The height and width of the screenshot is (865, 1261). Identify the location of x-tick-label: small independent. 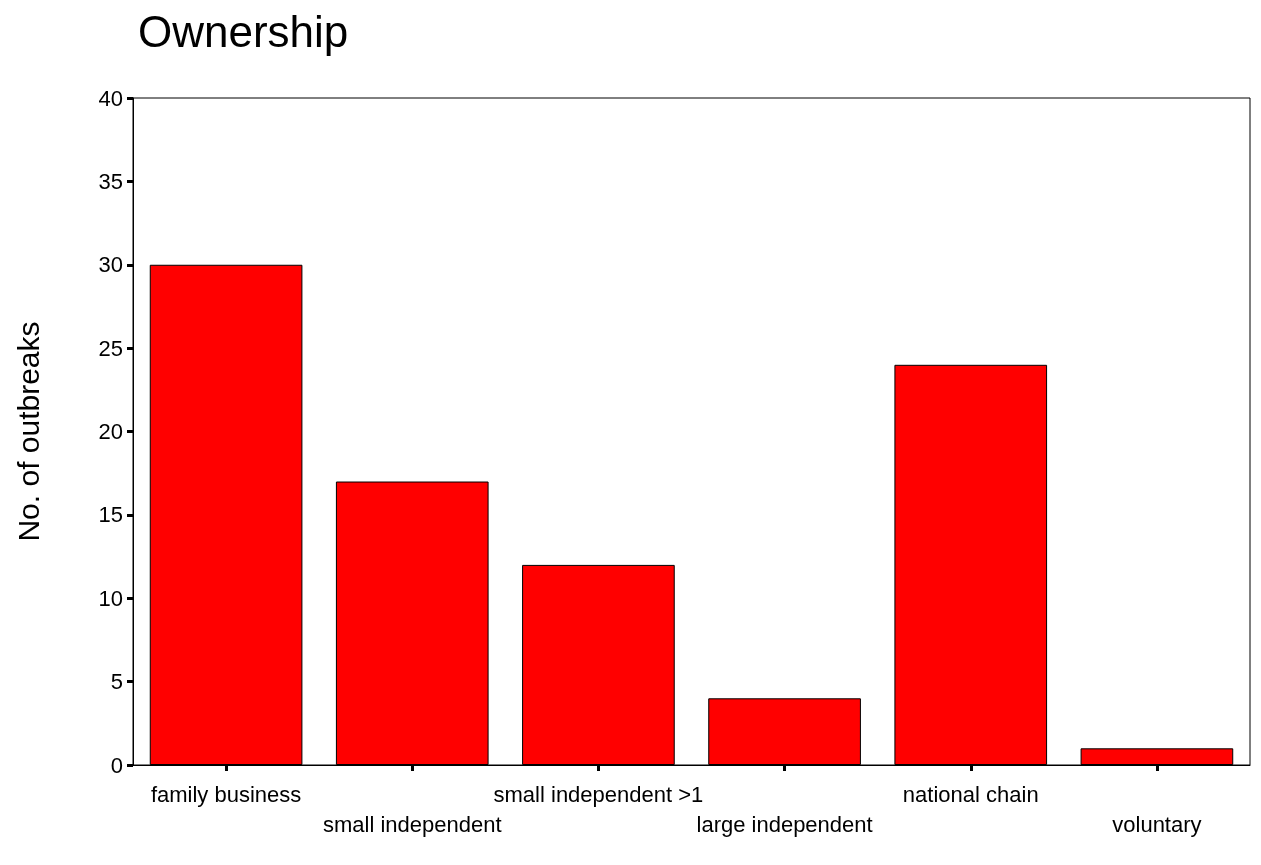
(412, 824).